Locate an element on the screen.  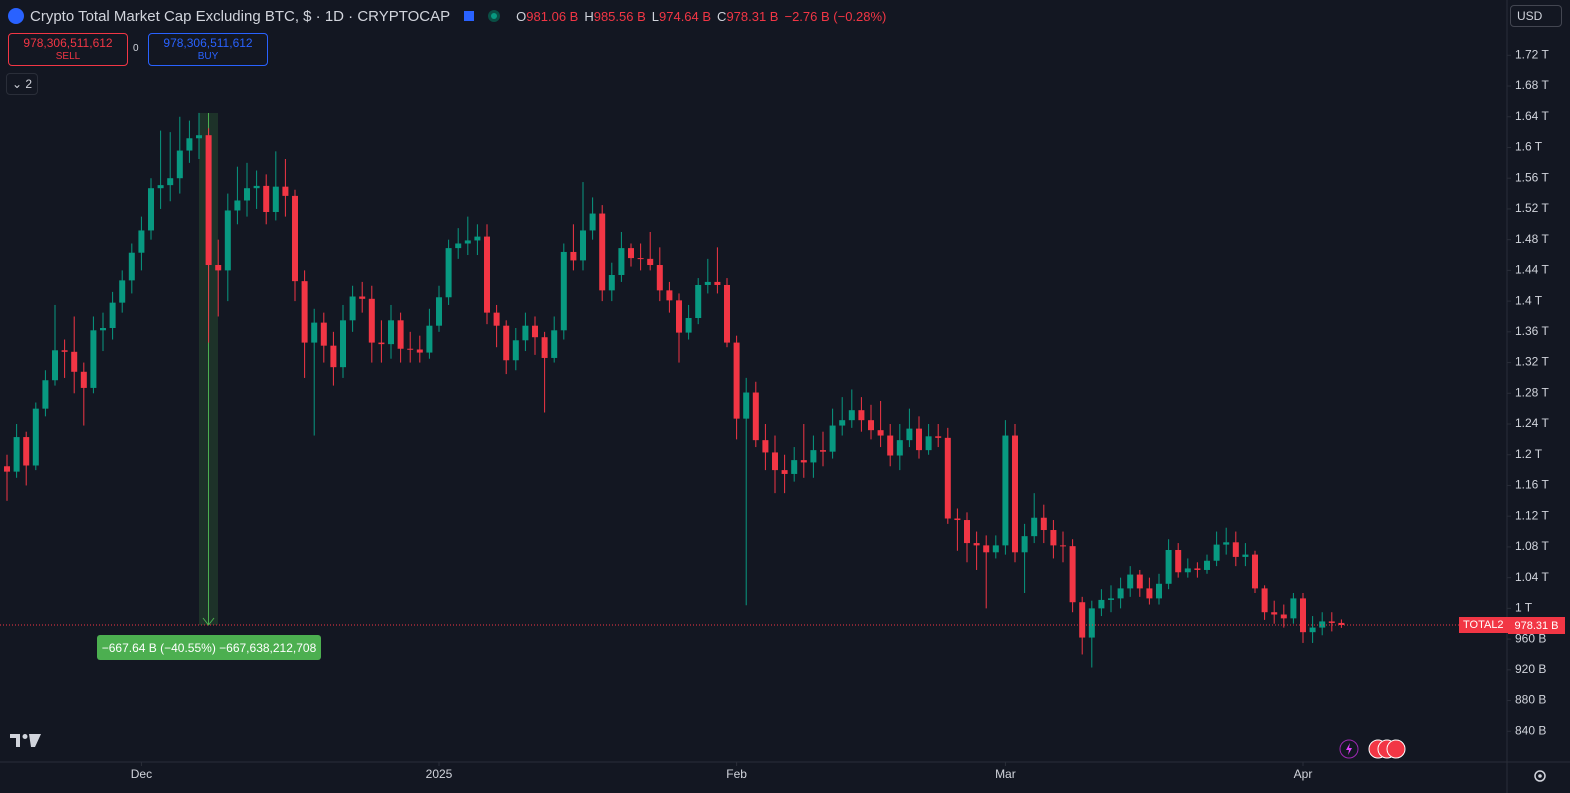
y-tick-label: 1.68 T is located at coordinates (1532, 85).